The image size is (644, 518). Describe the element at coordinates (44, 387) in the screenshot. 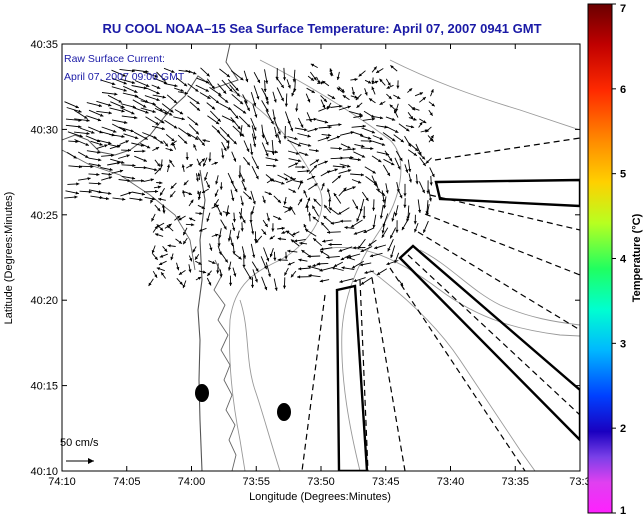

I see `y-tick-label: 40:15` at that location.